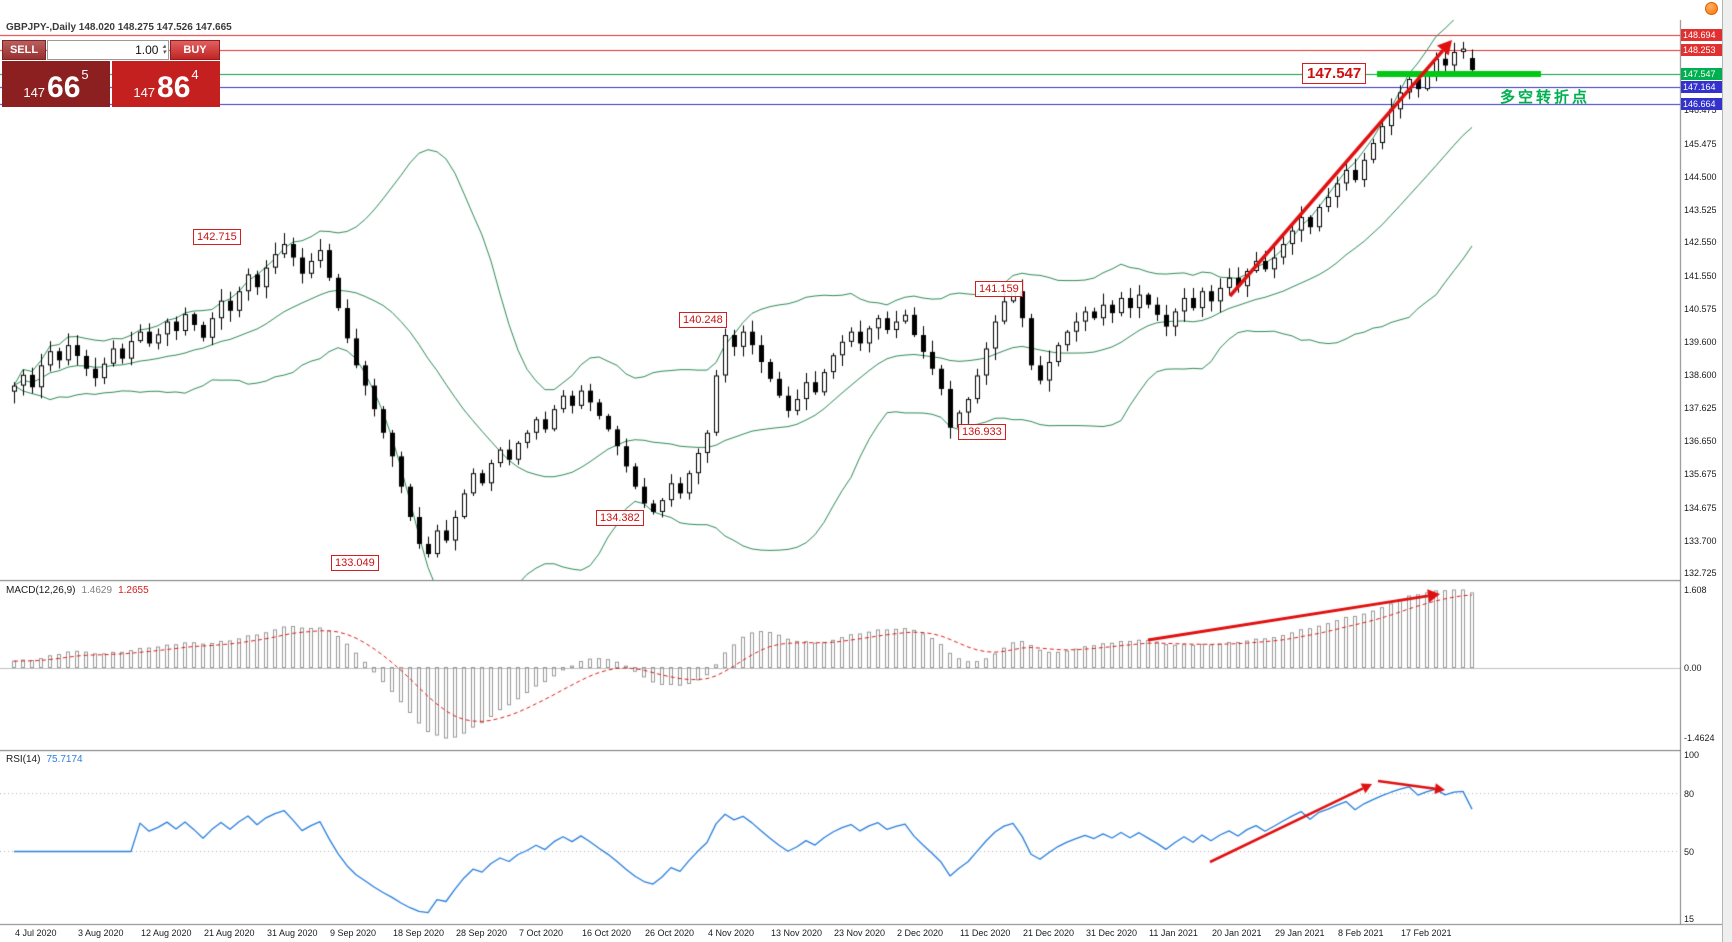 The width and height of the screenshot is (1732, 942). I want to click on time-axis-label: 23 Nov 2020, so click(860, 933).